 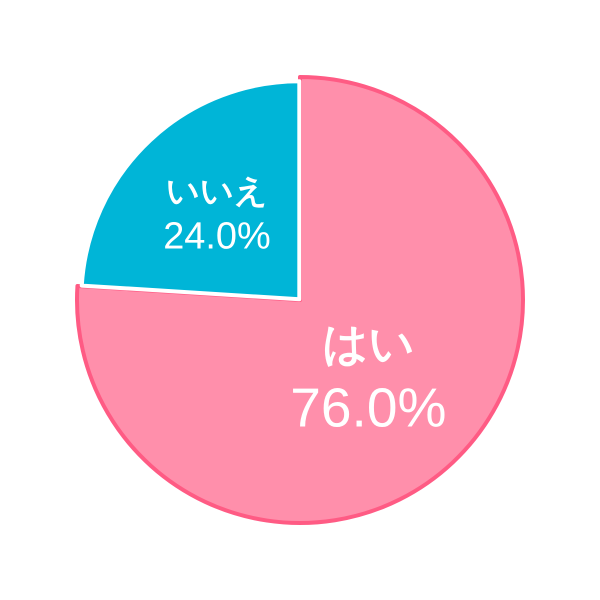 What do you see at coordinates (217, 191) in the screenshot?
I see `slice-label: いいえ` at bounding box center [217, 191].